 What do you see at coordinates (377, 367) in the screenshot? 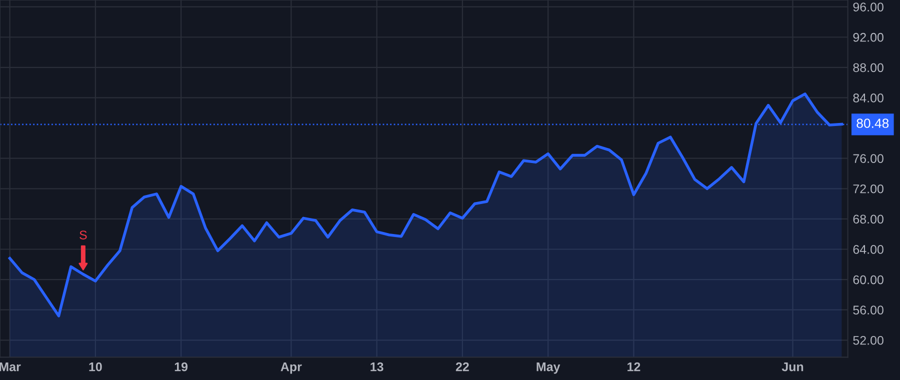
I see `x-tick-label: 13` at bounding box center [377, 367].